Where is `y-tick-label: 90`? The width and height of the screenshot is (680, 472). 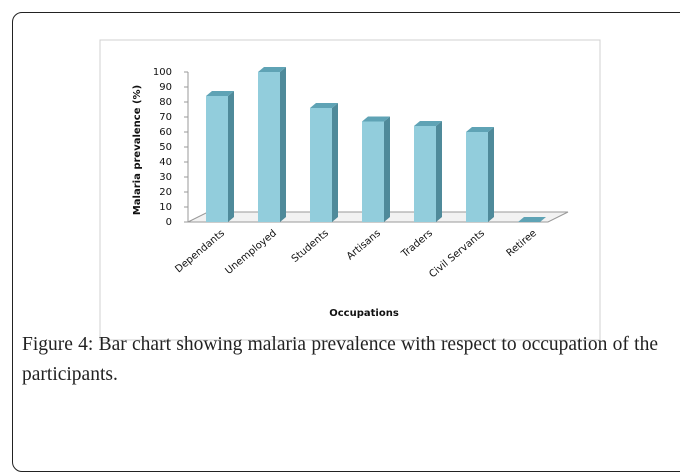
y-tick-label: 90 is located at coordinates (165, 87).